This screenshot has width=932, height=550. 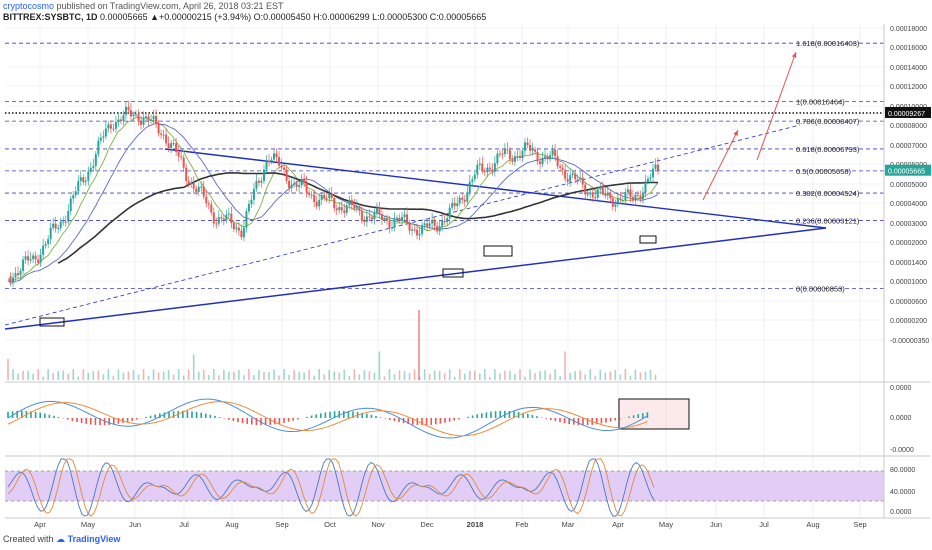 What do you see at coordinates (908, 302) in the screenshot?
I see `price-tick-label: 0.00000600` at bounding box center [908, 302].